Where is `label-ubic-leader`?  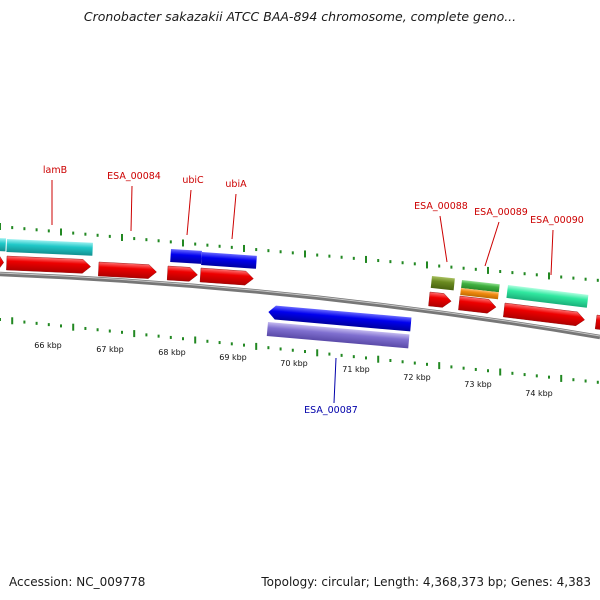
label-ubic-leader is located at coordinates (189, 212).